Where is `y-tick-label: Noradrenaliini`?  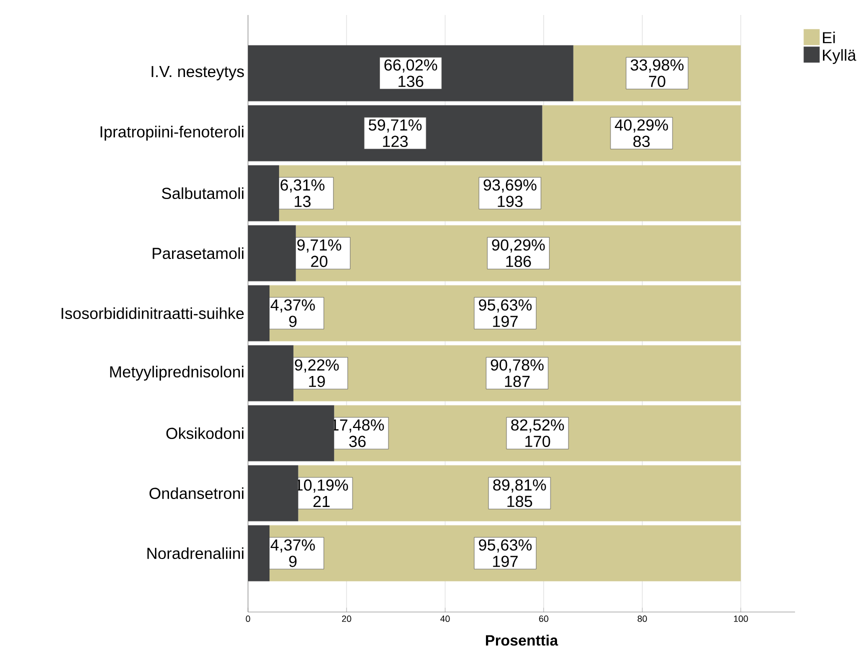 y-tick-label: Noradrenaliini is located at coordinates (195, 553).